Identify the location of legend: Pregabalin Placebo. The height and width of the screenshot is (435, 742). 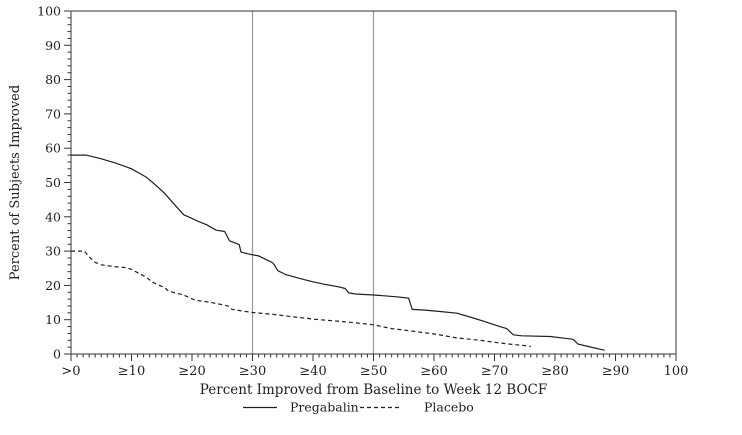
(358, 407).